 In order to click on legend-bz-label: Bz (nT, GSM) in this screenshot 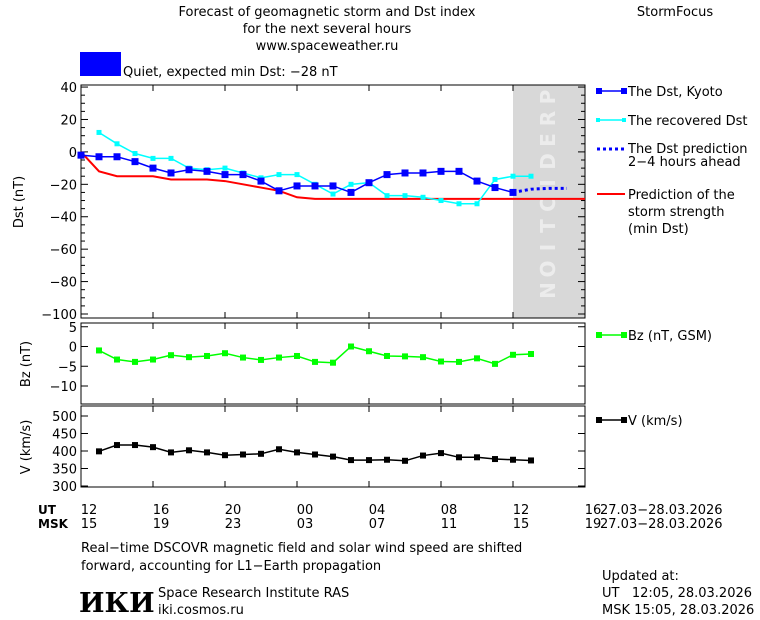, I will do `click(670, 336)`.